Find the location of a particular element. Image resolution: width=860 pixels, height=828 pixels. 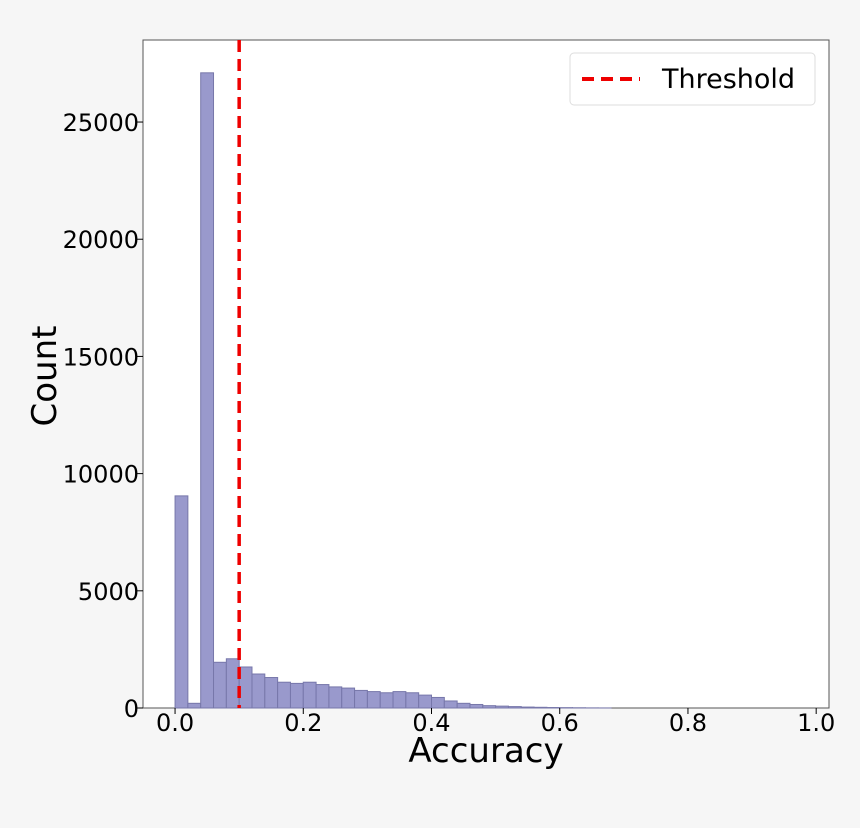

x-axis-label: Accuracy is located at coordinates (485, 751).